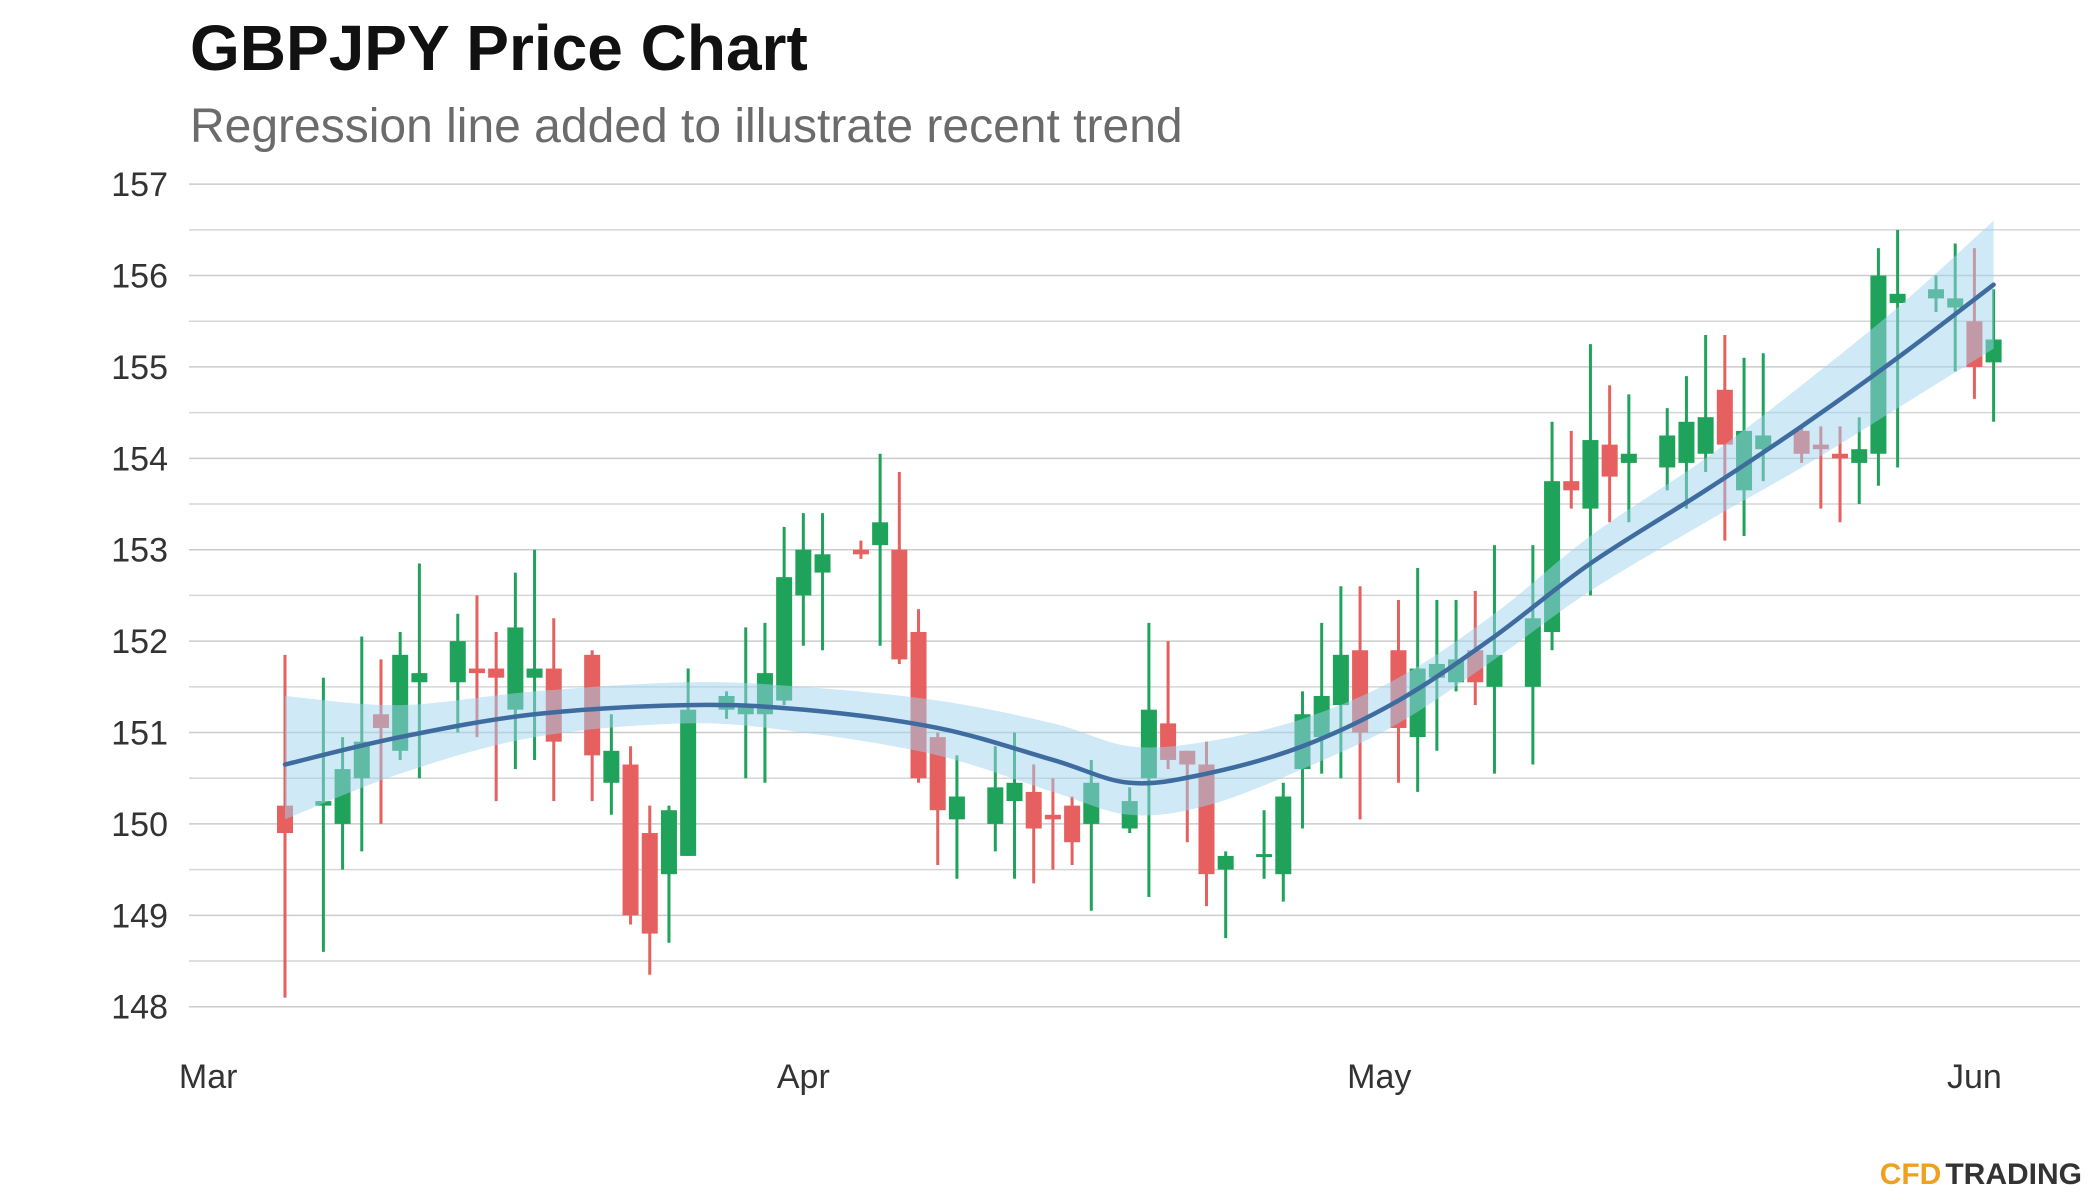 The height and width of the screenshot is (1200, 2100). What do you see at coordinates (139, 734) in the screenshot?
I see `y-tick-label: 151` at bounding box center [139, 734].